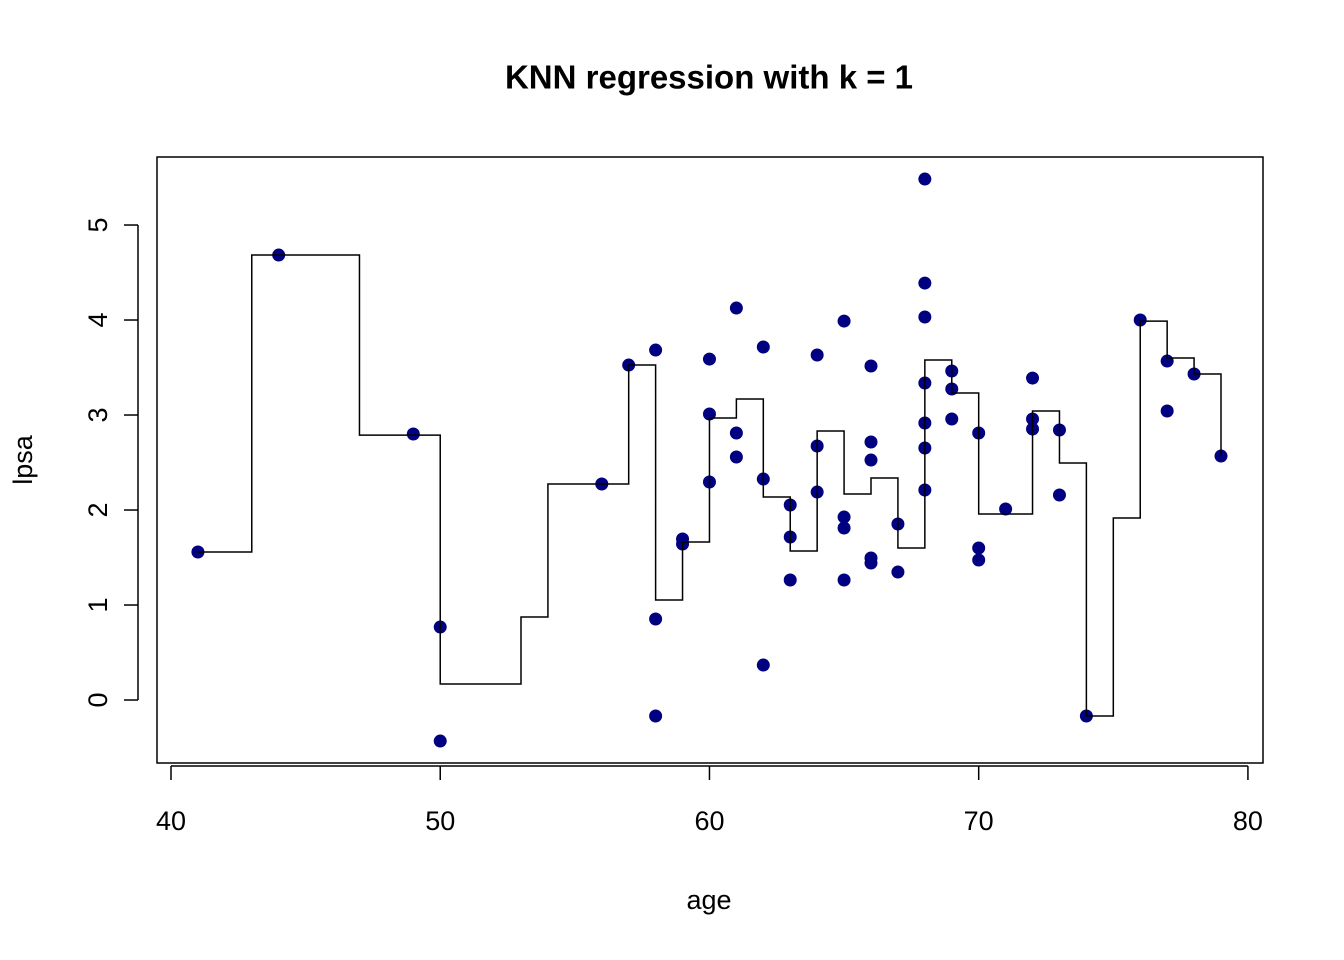 The height and width of the screenshot is (960, 1344). What do you see at coordinates (171, 821) in the screenshot?
I see `x-tick-label: 40` at bounding box center [171, 821].